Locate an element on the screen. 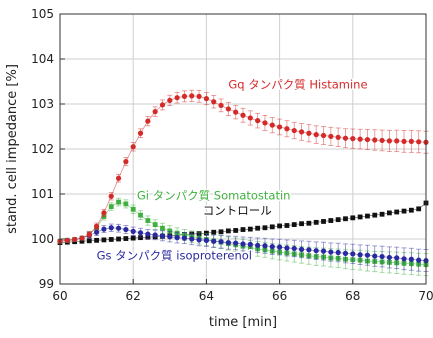  y-tick-label: 105 is located at coordinates (42, 14).